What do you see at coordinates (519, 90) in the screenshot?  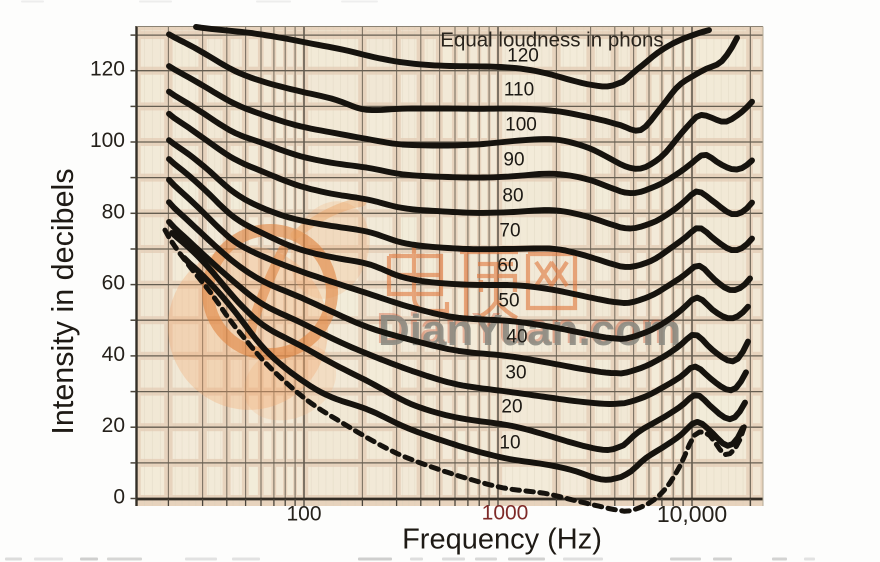 I see `svg-text: 110` at bounding box center [519, 90].